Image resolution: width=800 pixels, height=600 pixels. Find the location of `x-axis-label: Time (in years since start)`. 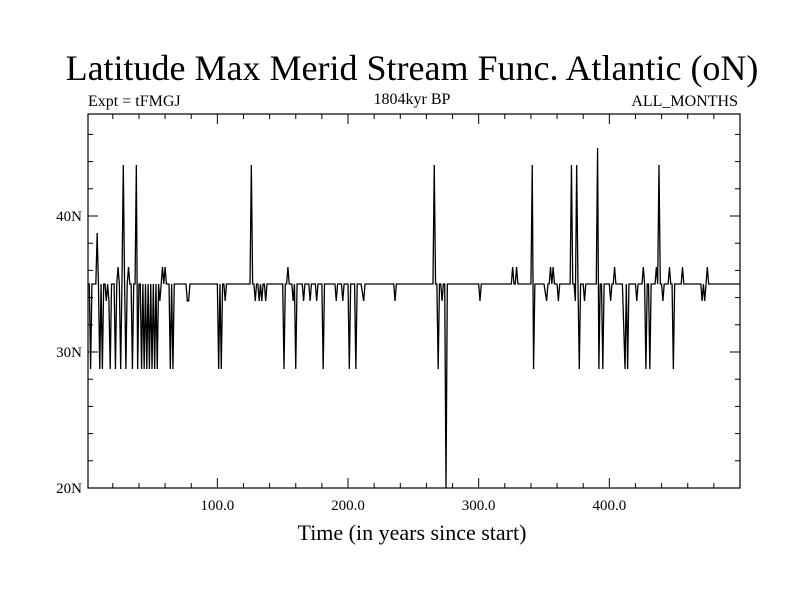

x-axis-label: Time (in years since start) is located at coordinates (412, 532).